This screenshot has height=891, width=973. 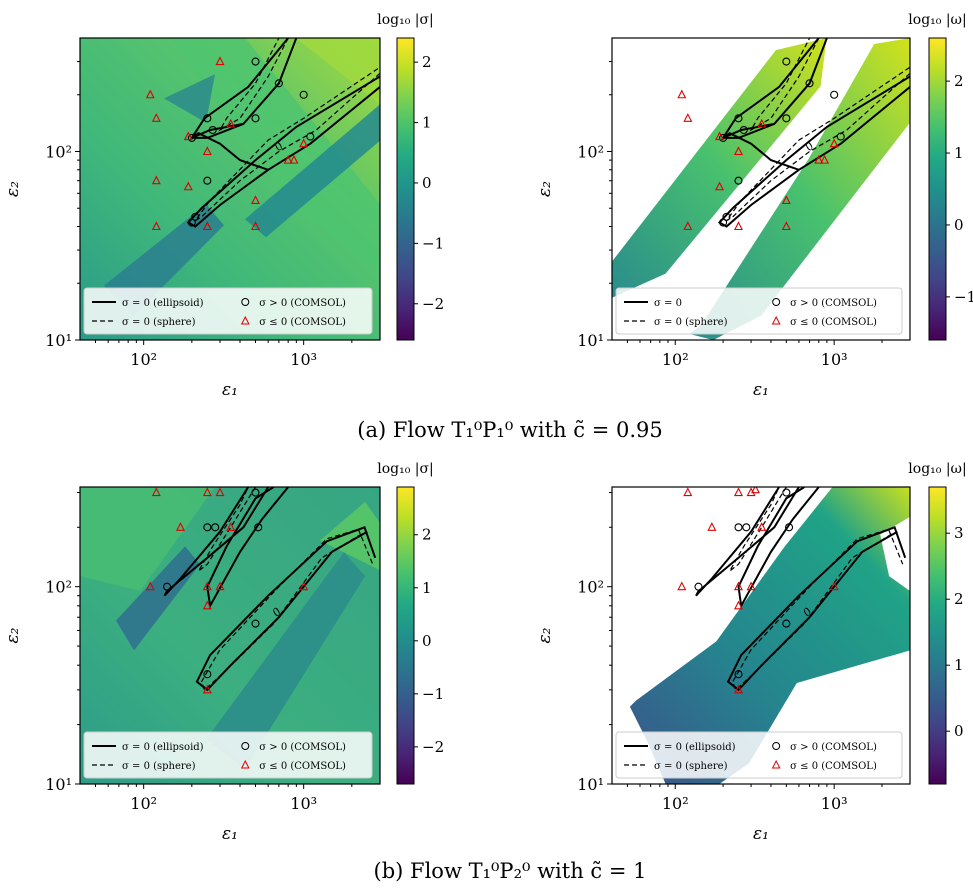 What do you see at coordinates (937, 469) in the screenshot?
I see `colorbar-title: log₁₀ |ω|` at bounding box center [937, 469].